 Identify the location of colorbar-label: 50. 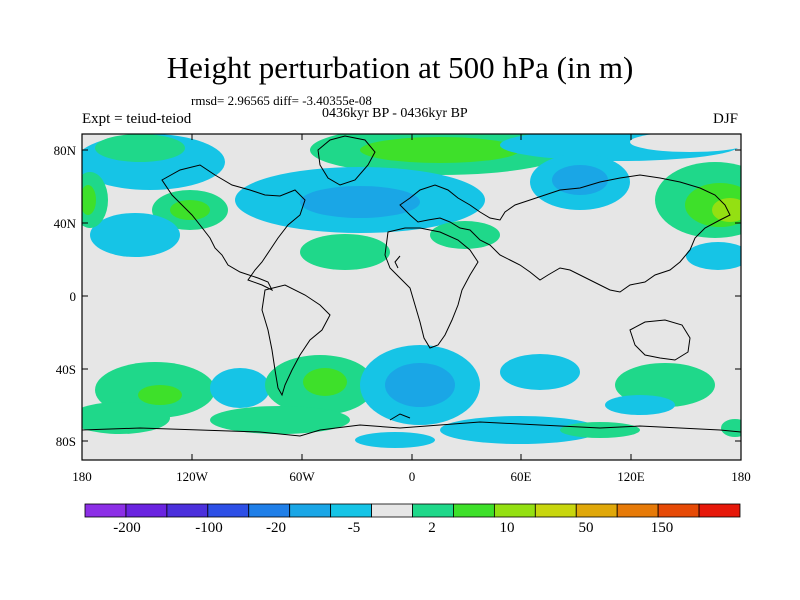
(586, 528).